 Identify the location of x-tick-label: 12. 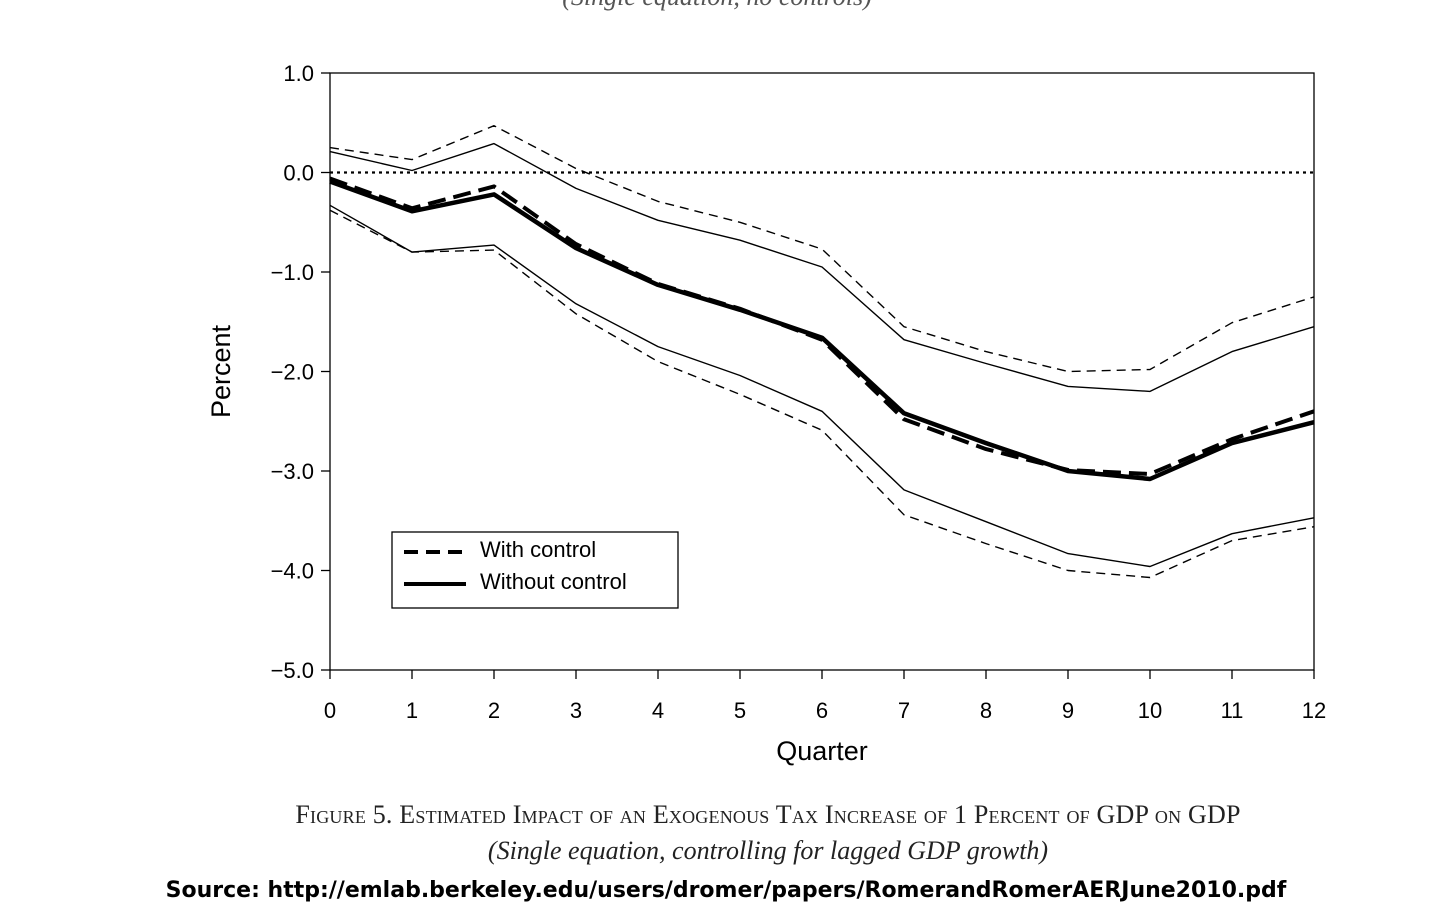
(1314, 710).